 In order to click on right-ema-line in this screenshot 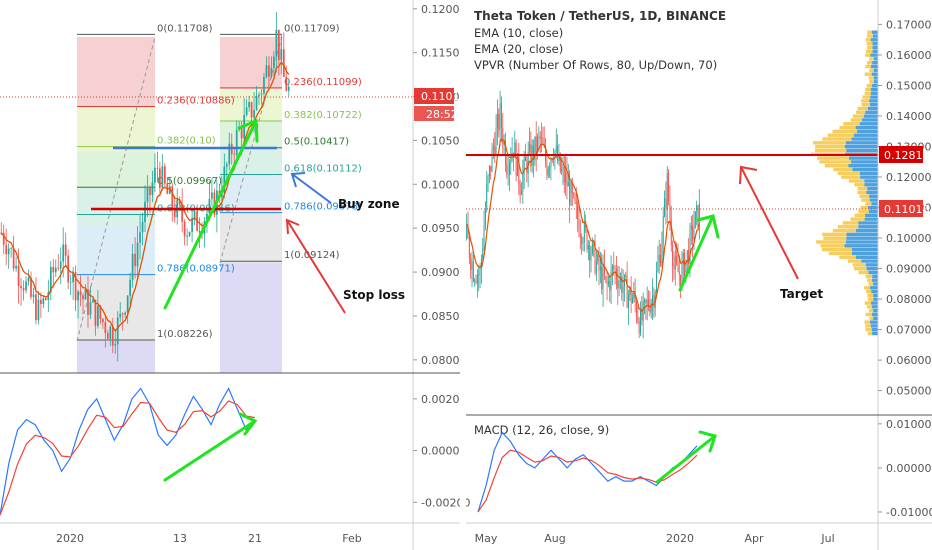, I will do `click(583, 225)`.